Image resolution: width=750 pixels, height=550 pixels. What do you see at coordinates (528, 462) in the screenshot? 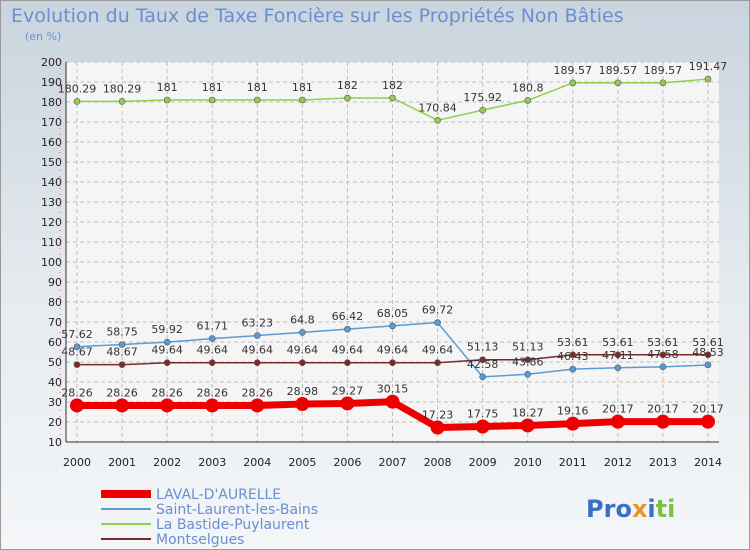
I see `x-tick-label: 2010` at bounding box center [528, 462].